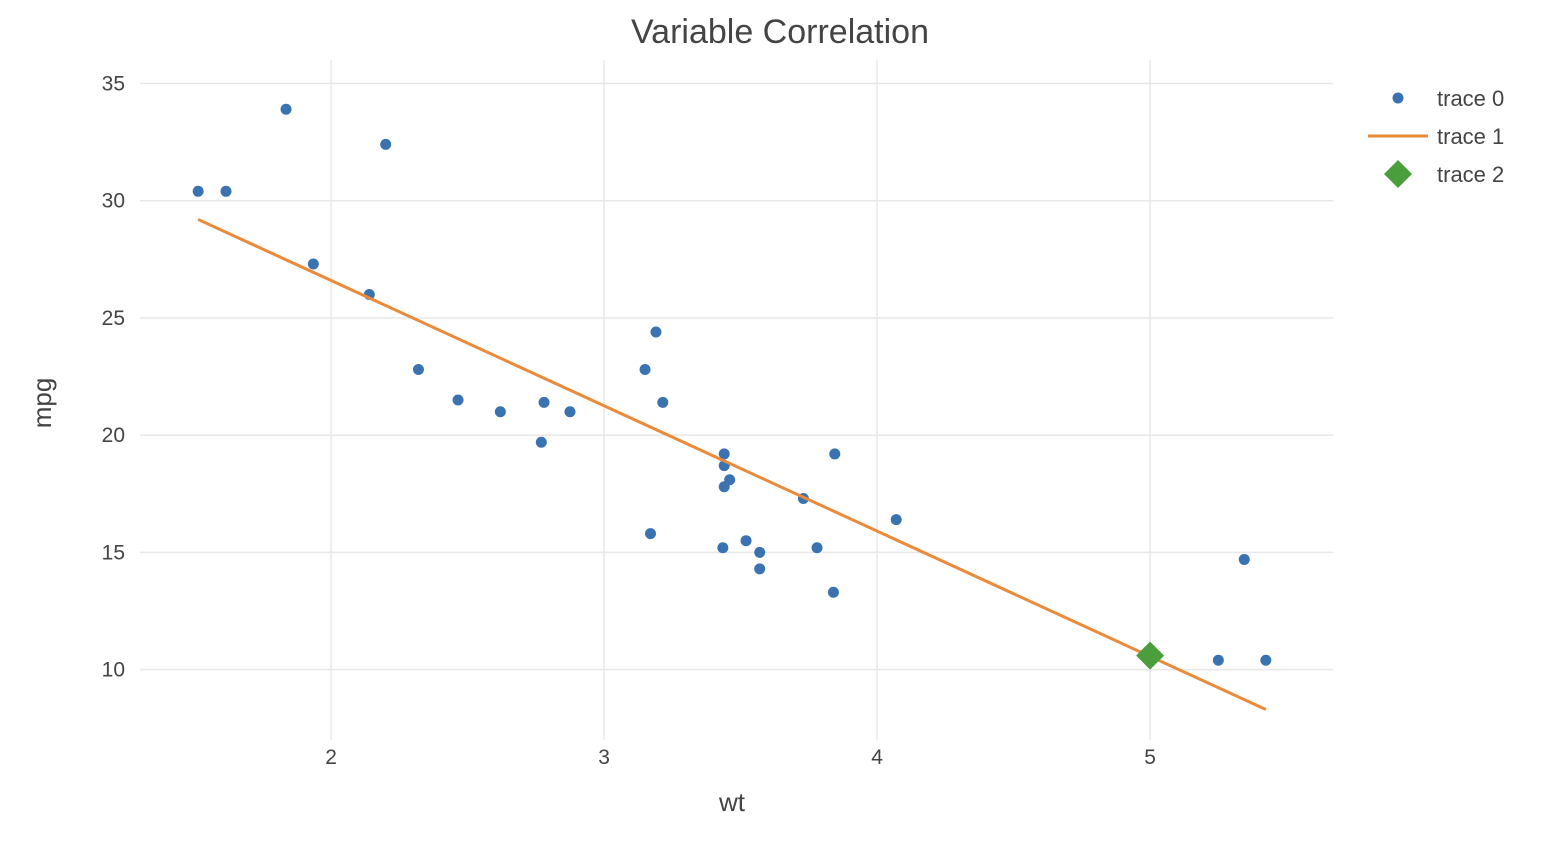 This screenshot has width=1562, height=844. I want to click on y-axis-title: mpg, so click(42, 403).